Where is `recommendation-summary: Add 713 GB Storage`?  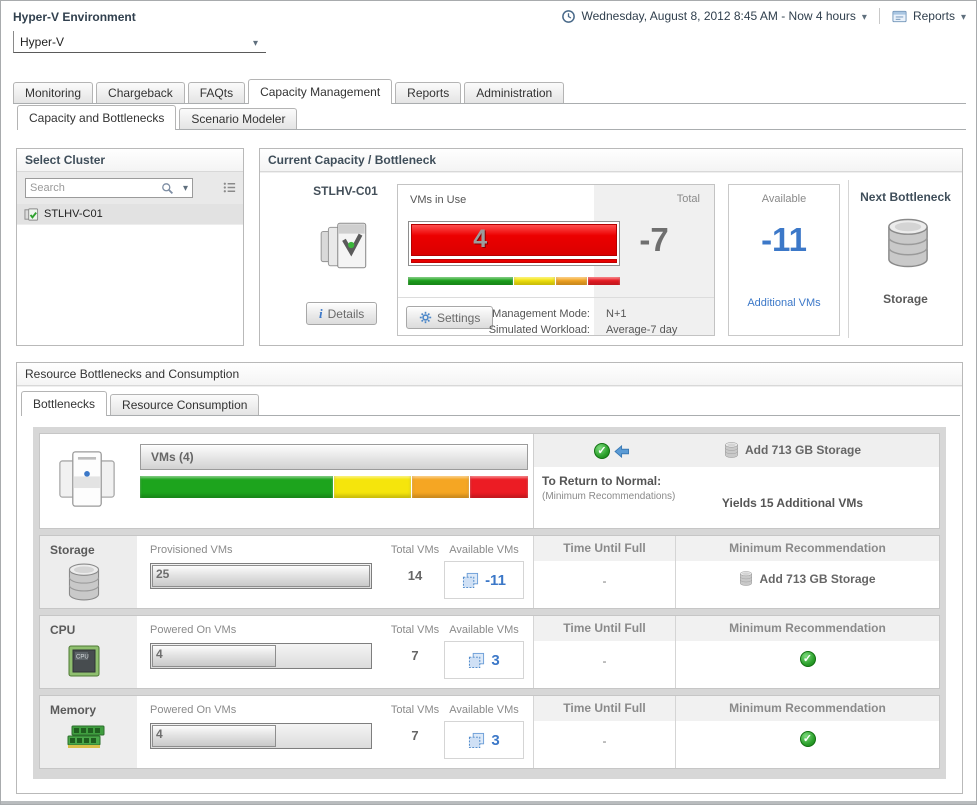 recommendation-summary: Add 713 GB Storage is located at coordinates (792, 450).